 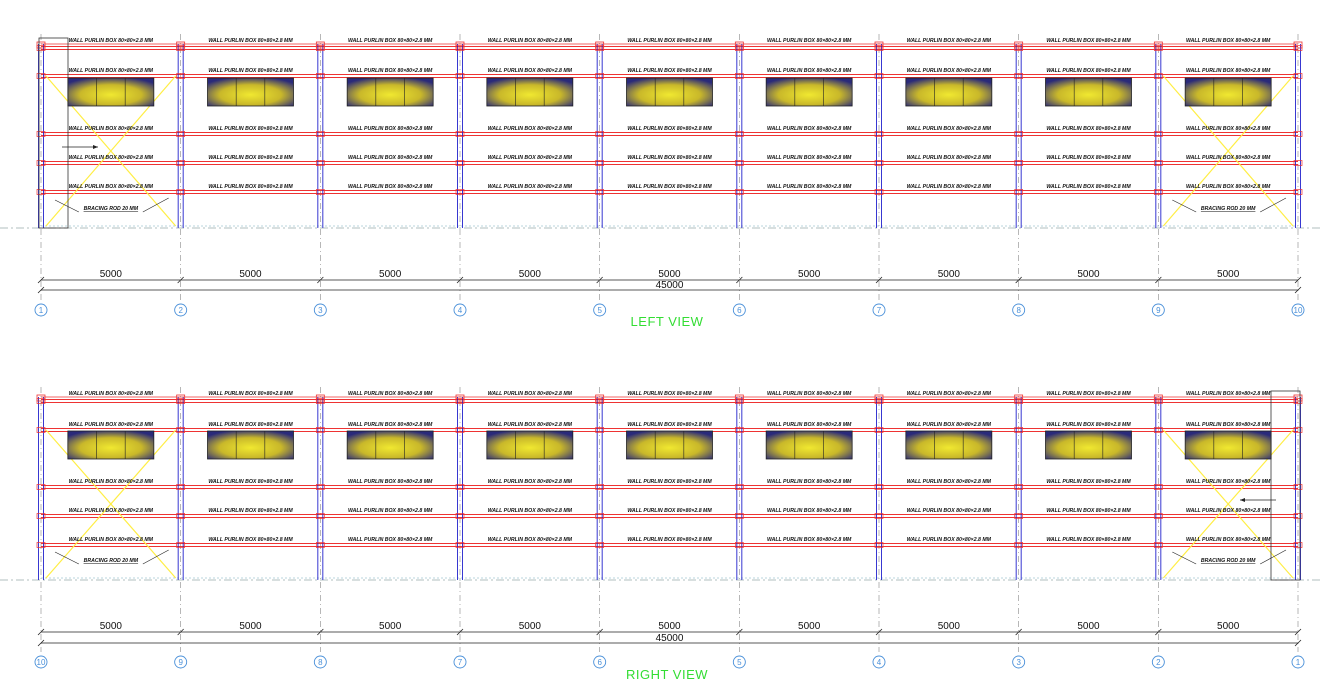 What do you see at coordinates (320, 662) in the screenshot?
I see `grid-bubble-label: 8` at bounding box center [320, 662].